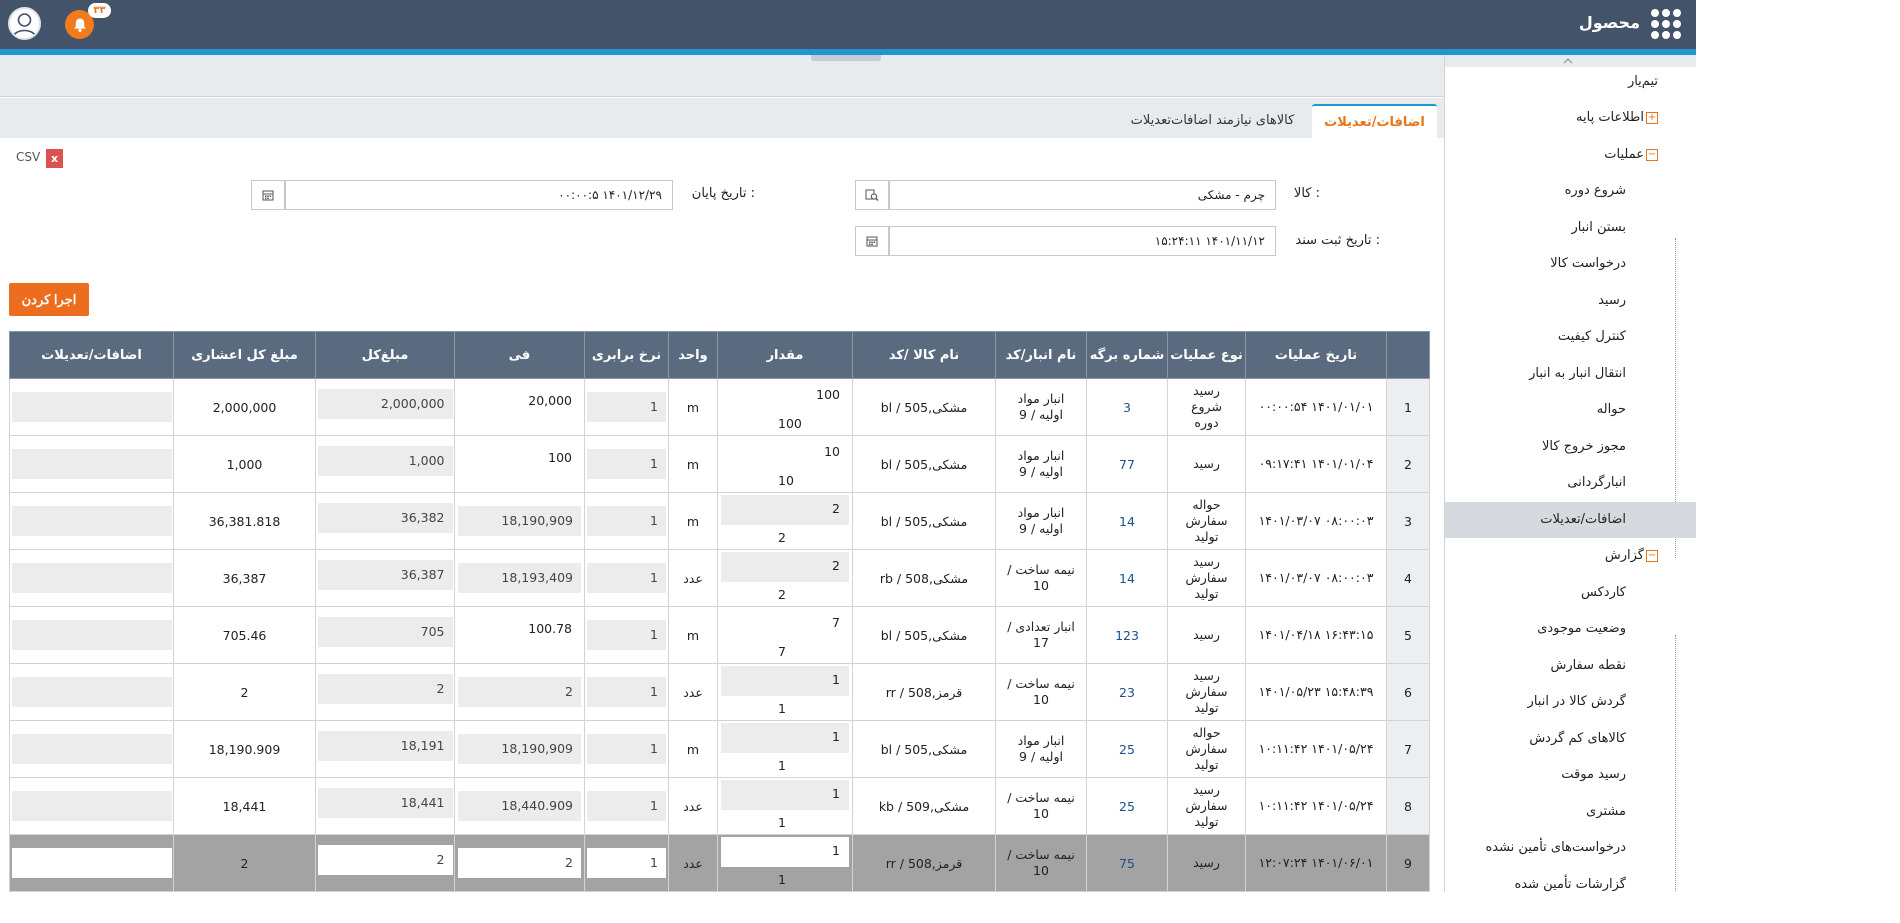 The height and width of the screenshot is (923, 1900). I want to click on col-header-rate: نرخ برابری, so click(626, 355).